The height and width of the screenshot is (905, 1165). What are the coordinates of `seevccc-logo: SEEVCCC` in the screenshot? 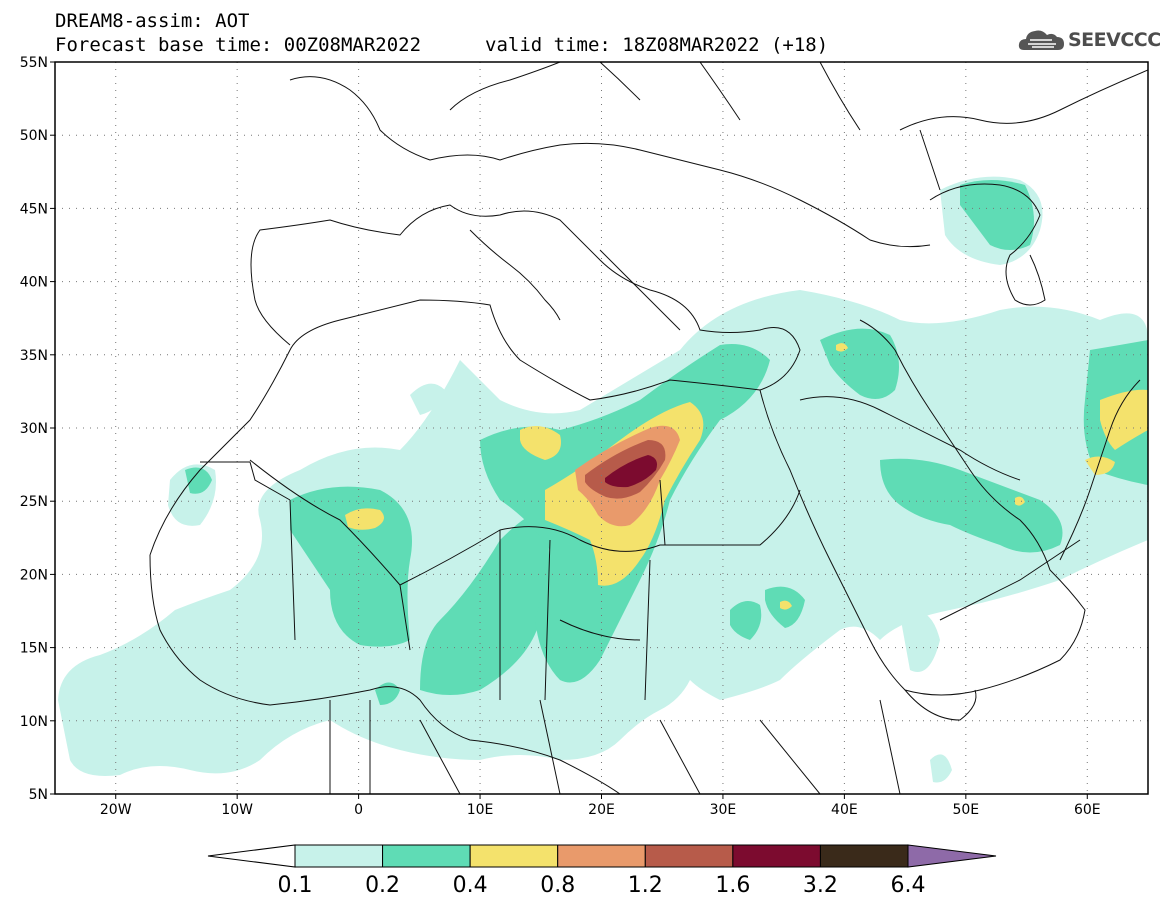 It's located at (1089, 41).